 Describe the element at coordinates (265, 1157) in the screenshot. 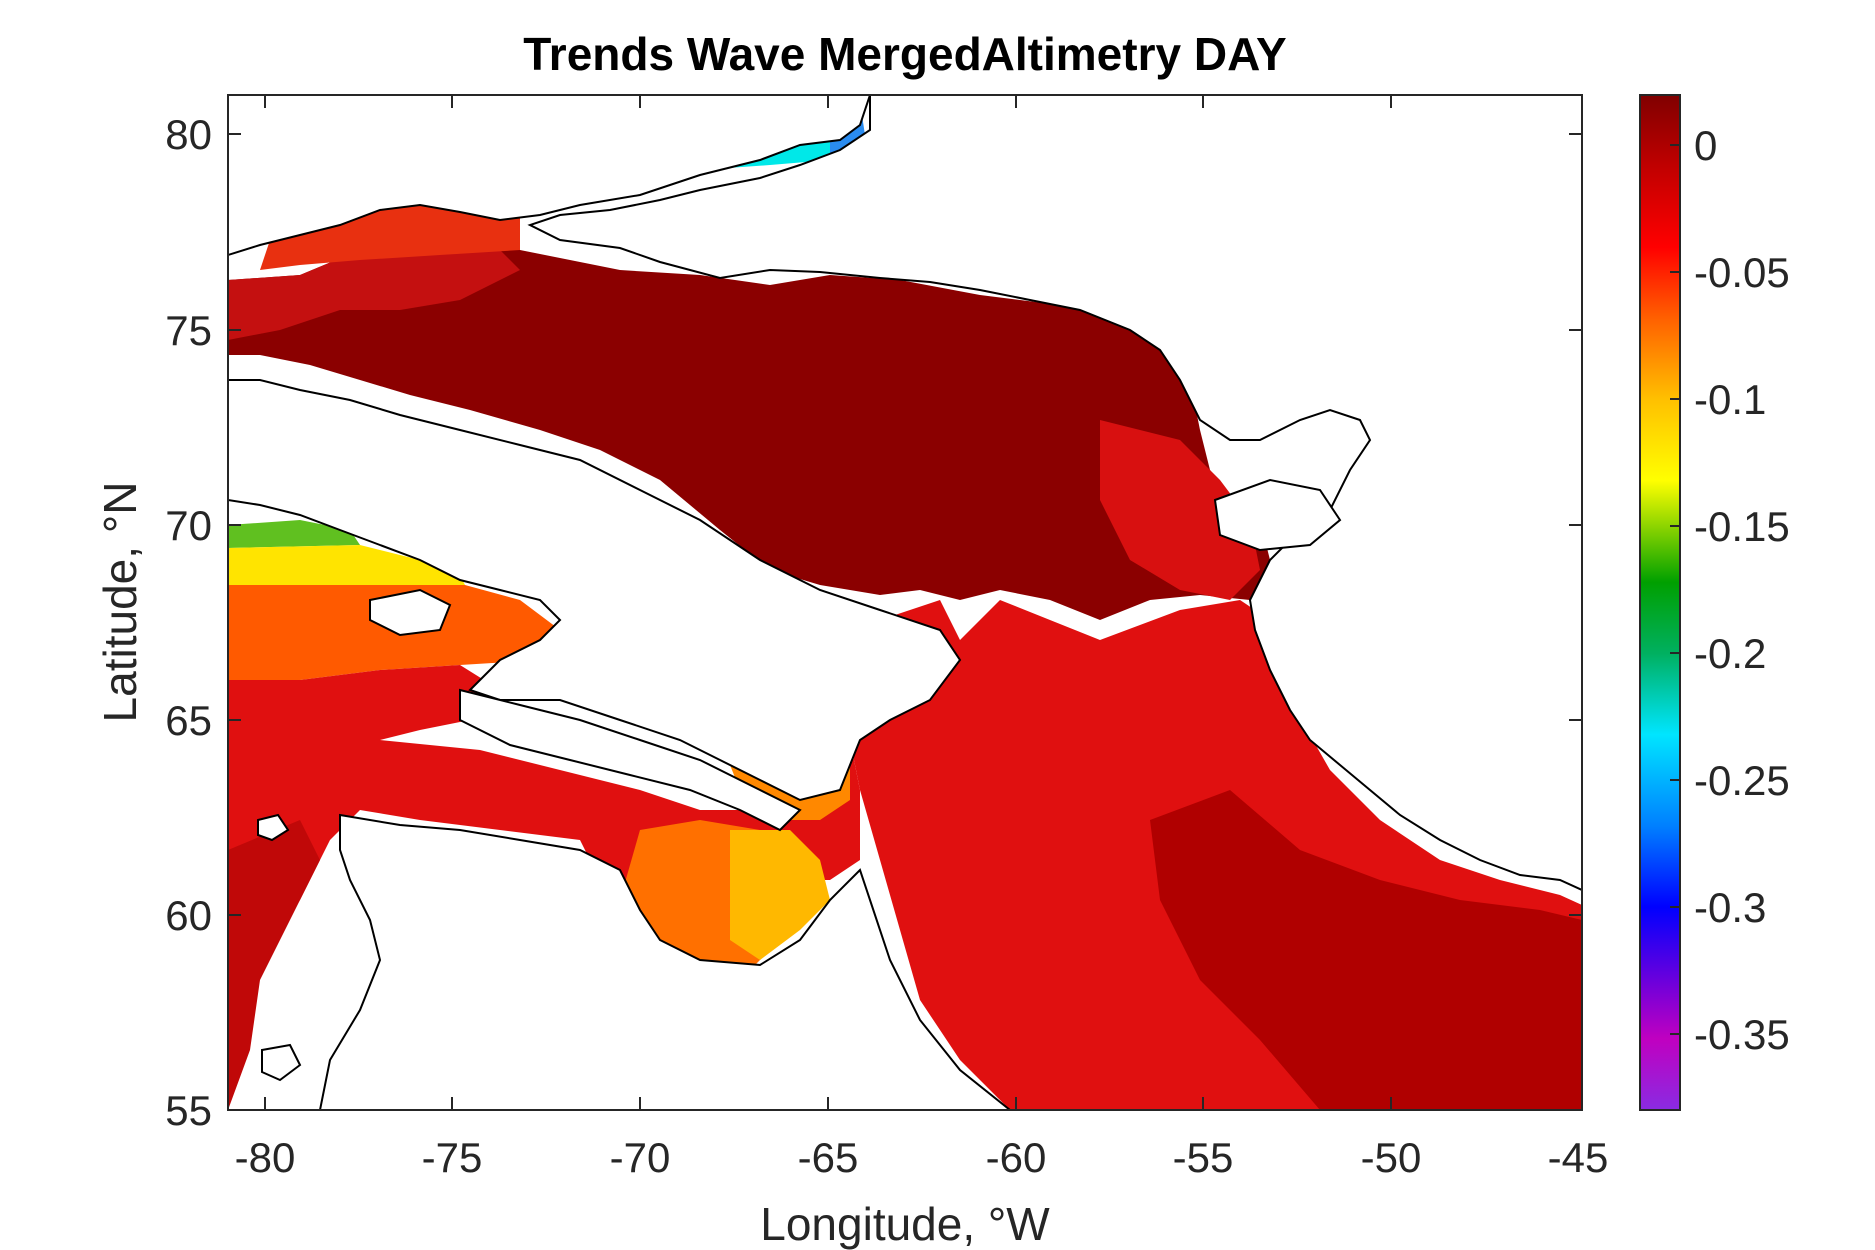

I see `x-tick-label: -80` at that location.